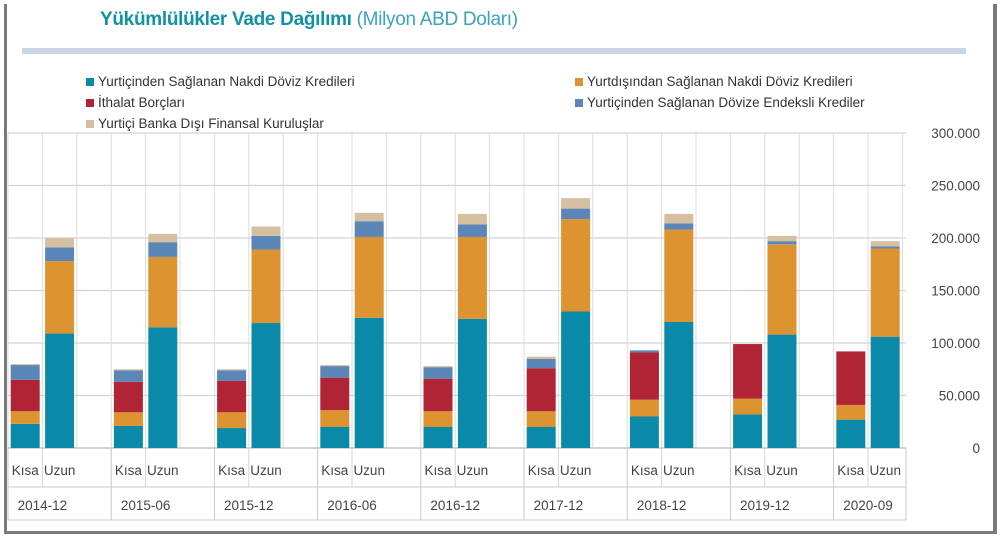 The image size is (1000, 543). I want to click on period-label: 2020-09, so click(868, 505).